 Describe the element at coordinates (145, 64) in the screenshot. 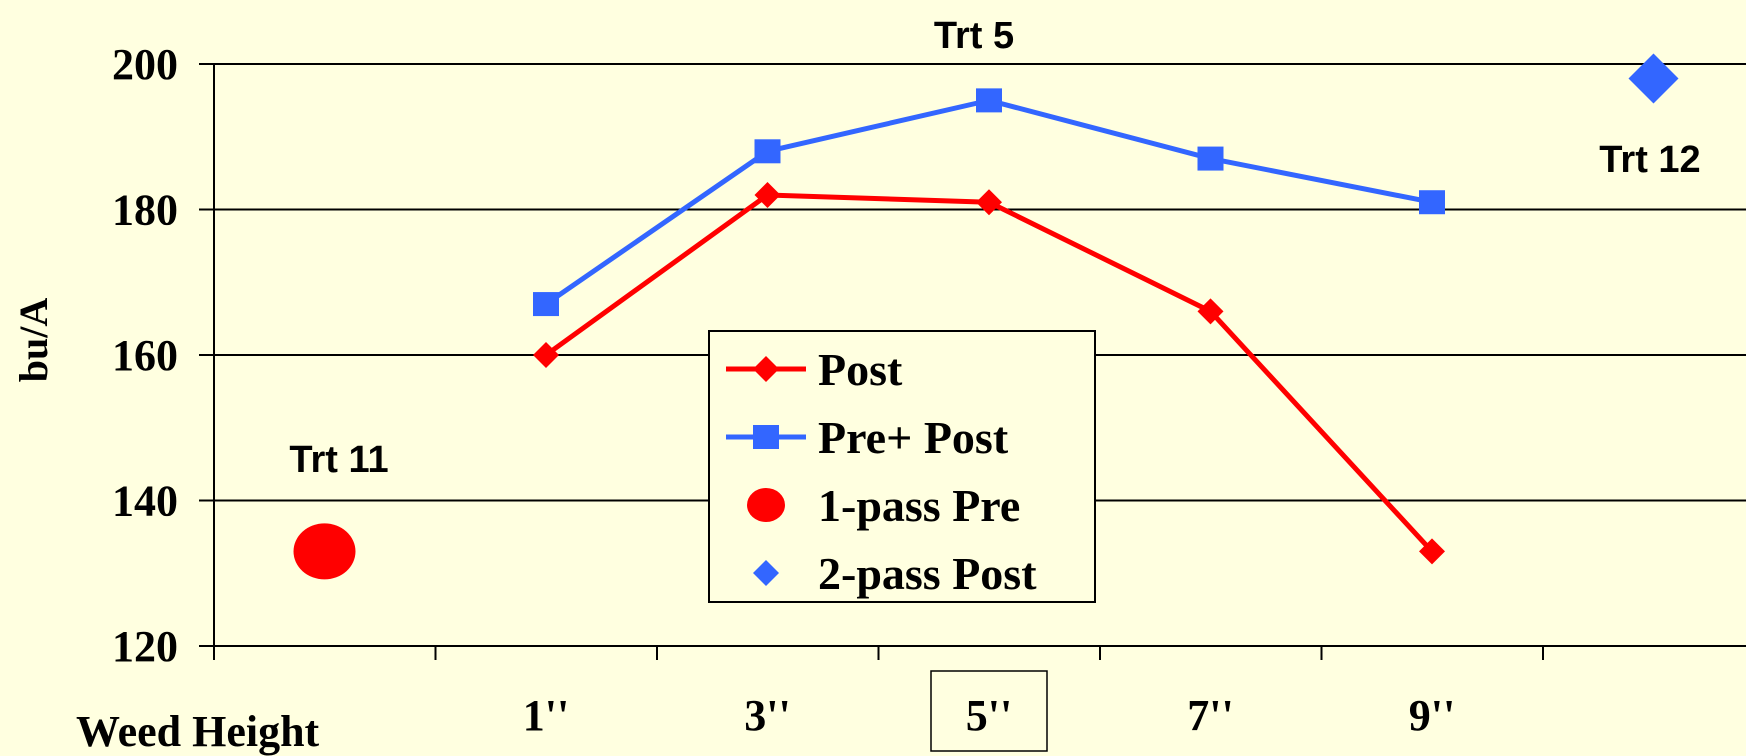

I see `y-tick-label: 200` at that location.